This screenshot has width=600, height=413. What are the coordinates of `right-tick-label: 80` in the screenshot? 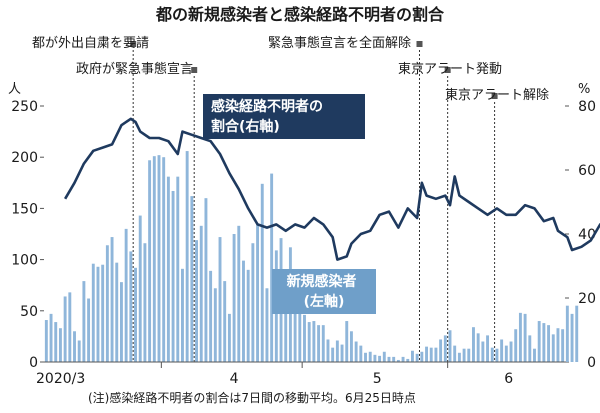 It's located at (587, 107).